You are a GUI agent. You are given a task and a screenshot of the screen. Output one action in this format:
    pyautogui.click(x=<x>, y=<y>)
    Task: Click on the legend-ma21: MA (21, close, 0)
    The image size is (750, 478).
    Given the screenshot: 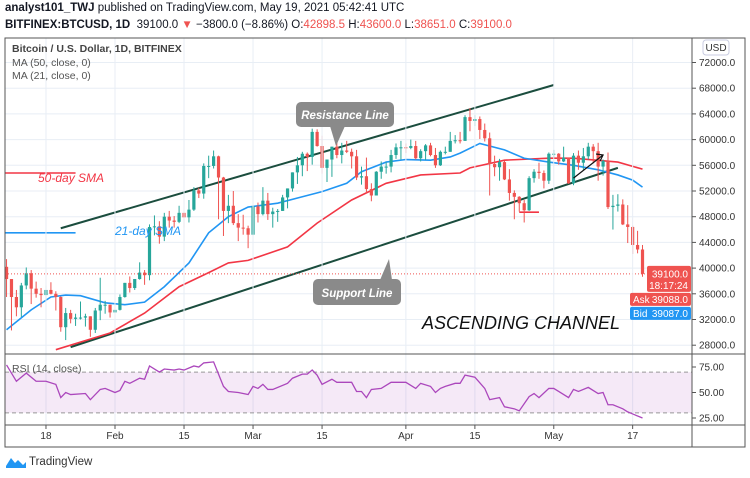 What is the action you would take?
    pyautogui.click(x=51, y=76)
    